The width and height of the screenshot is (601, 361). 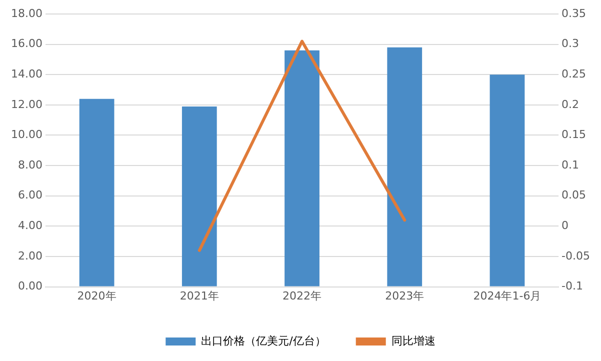 I want to click on y-tick-label: 16.00, so click(x=26, y=43).